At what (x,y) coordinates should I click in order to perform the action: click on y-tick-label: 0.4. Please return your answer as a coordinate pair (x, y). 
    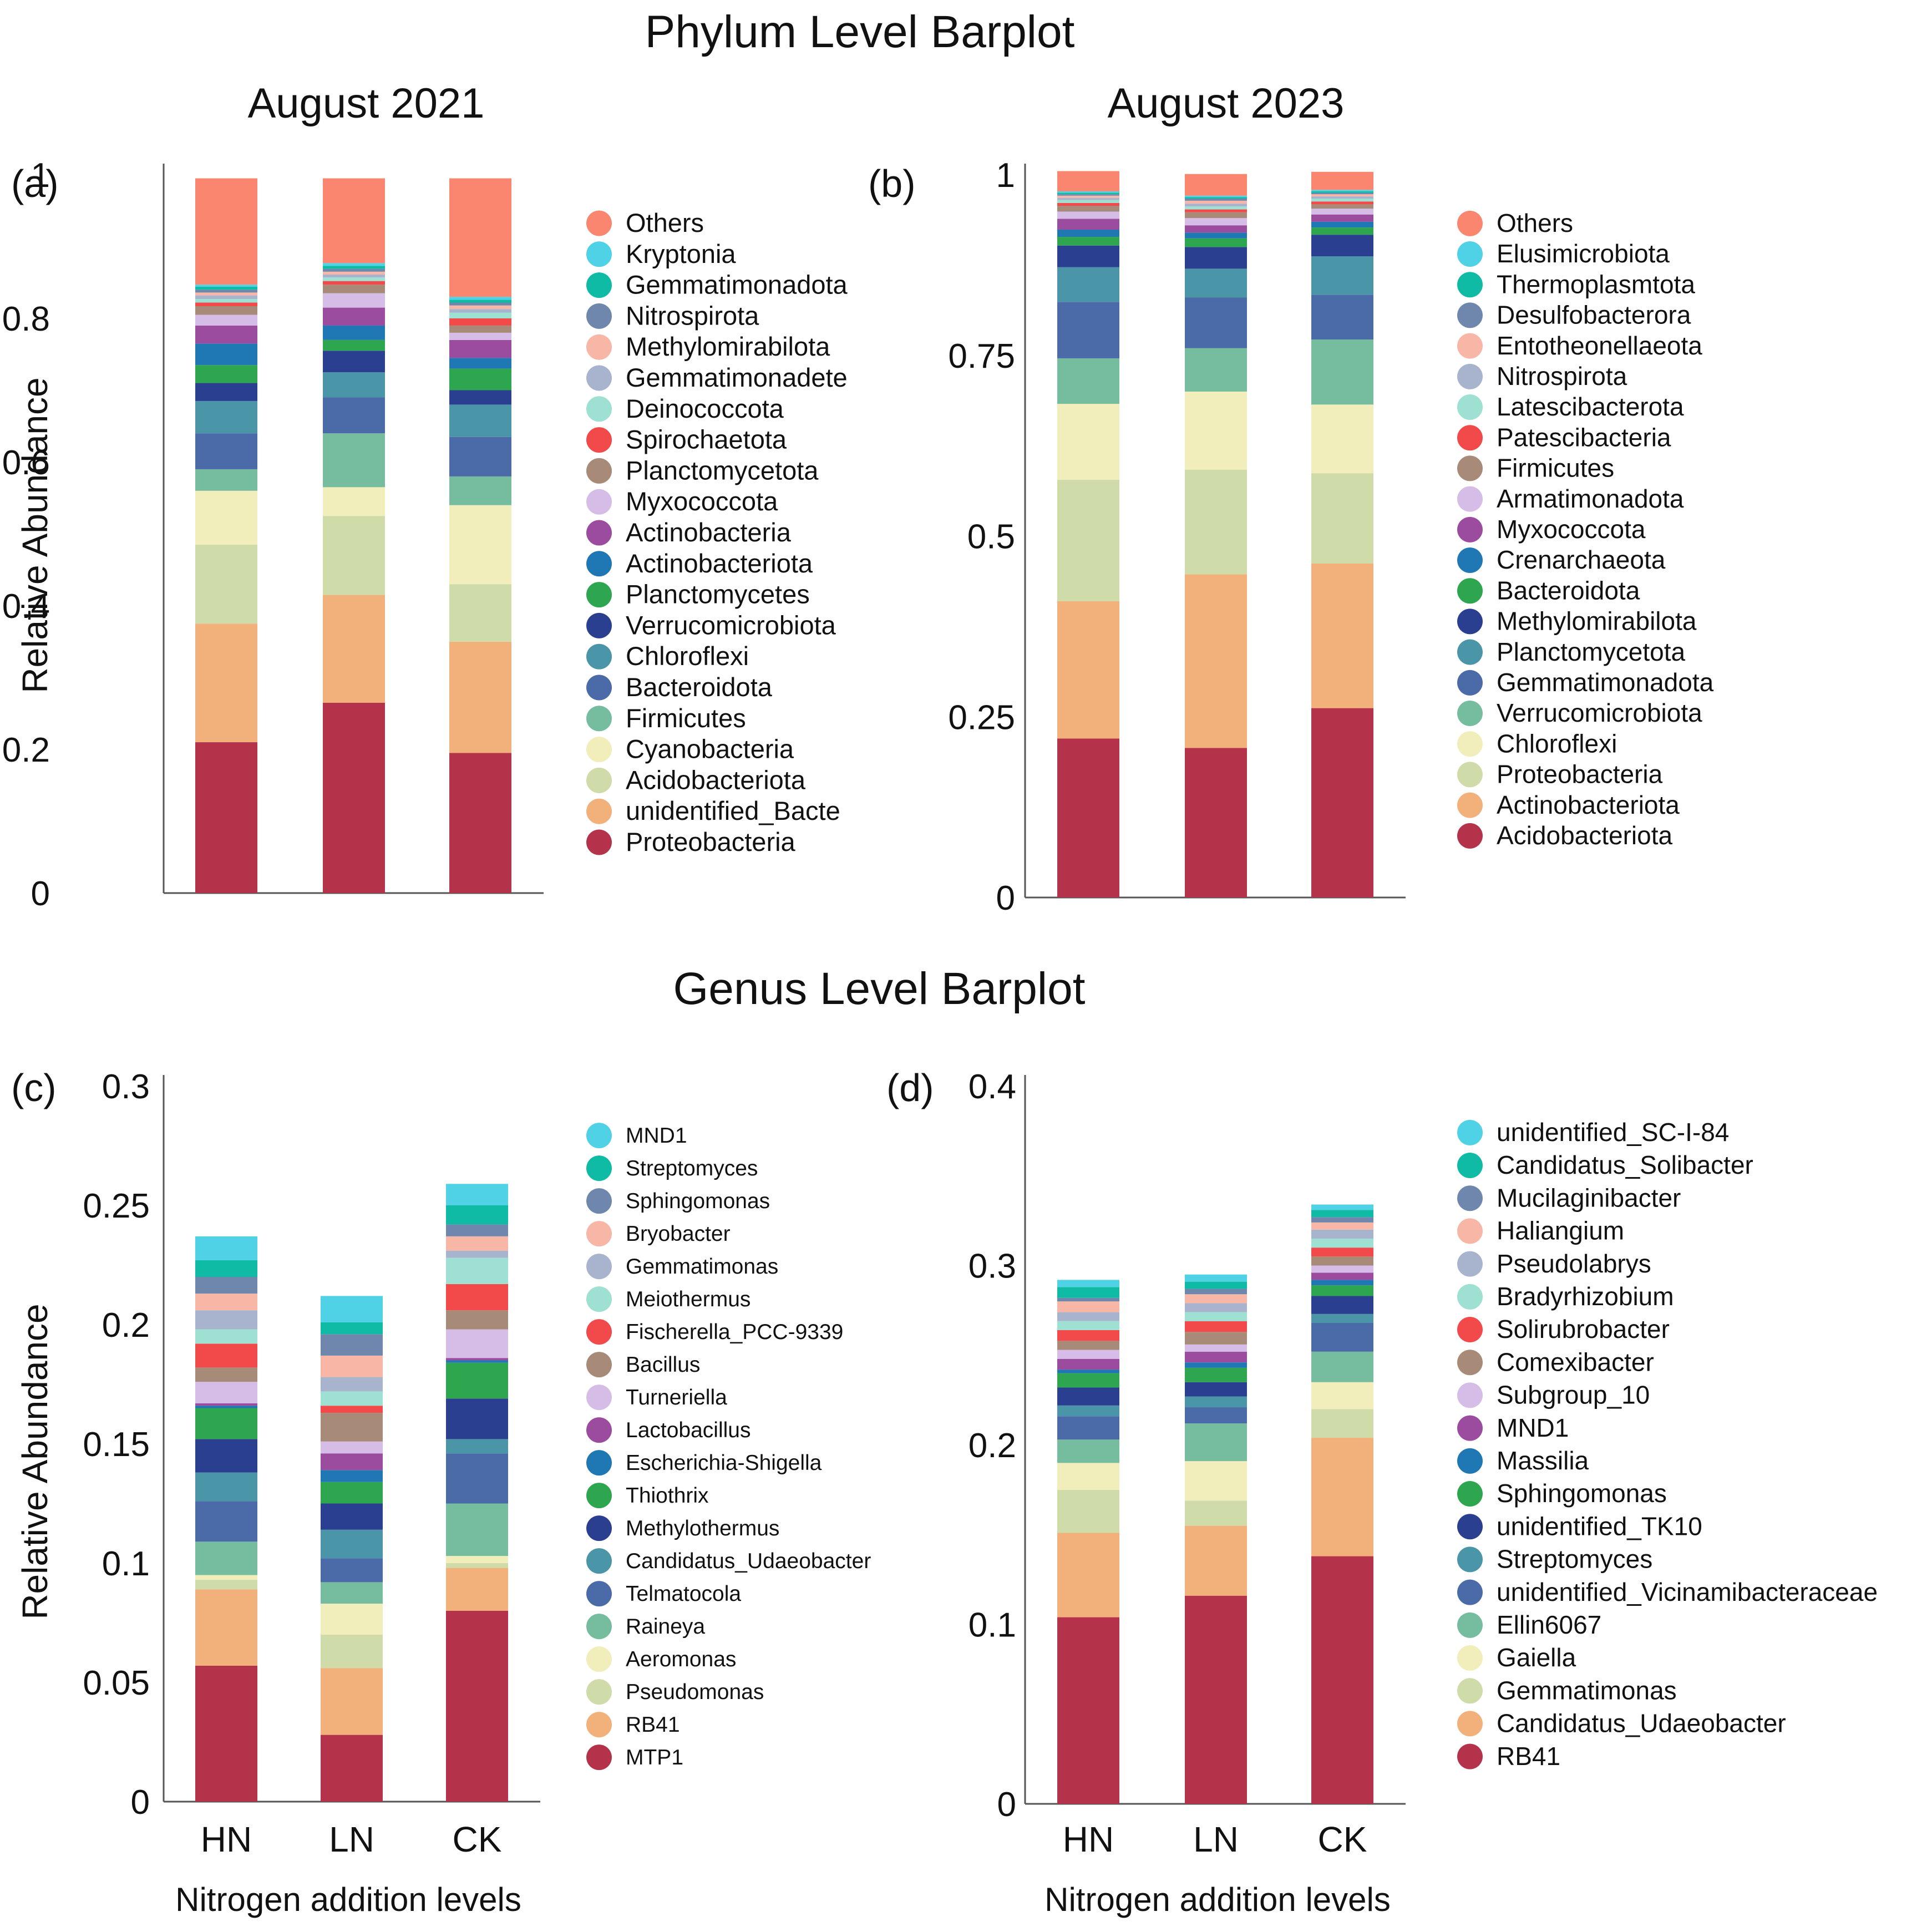
    Looking at the image, I should click on (992, 1087).